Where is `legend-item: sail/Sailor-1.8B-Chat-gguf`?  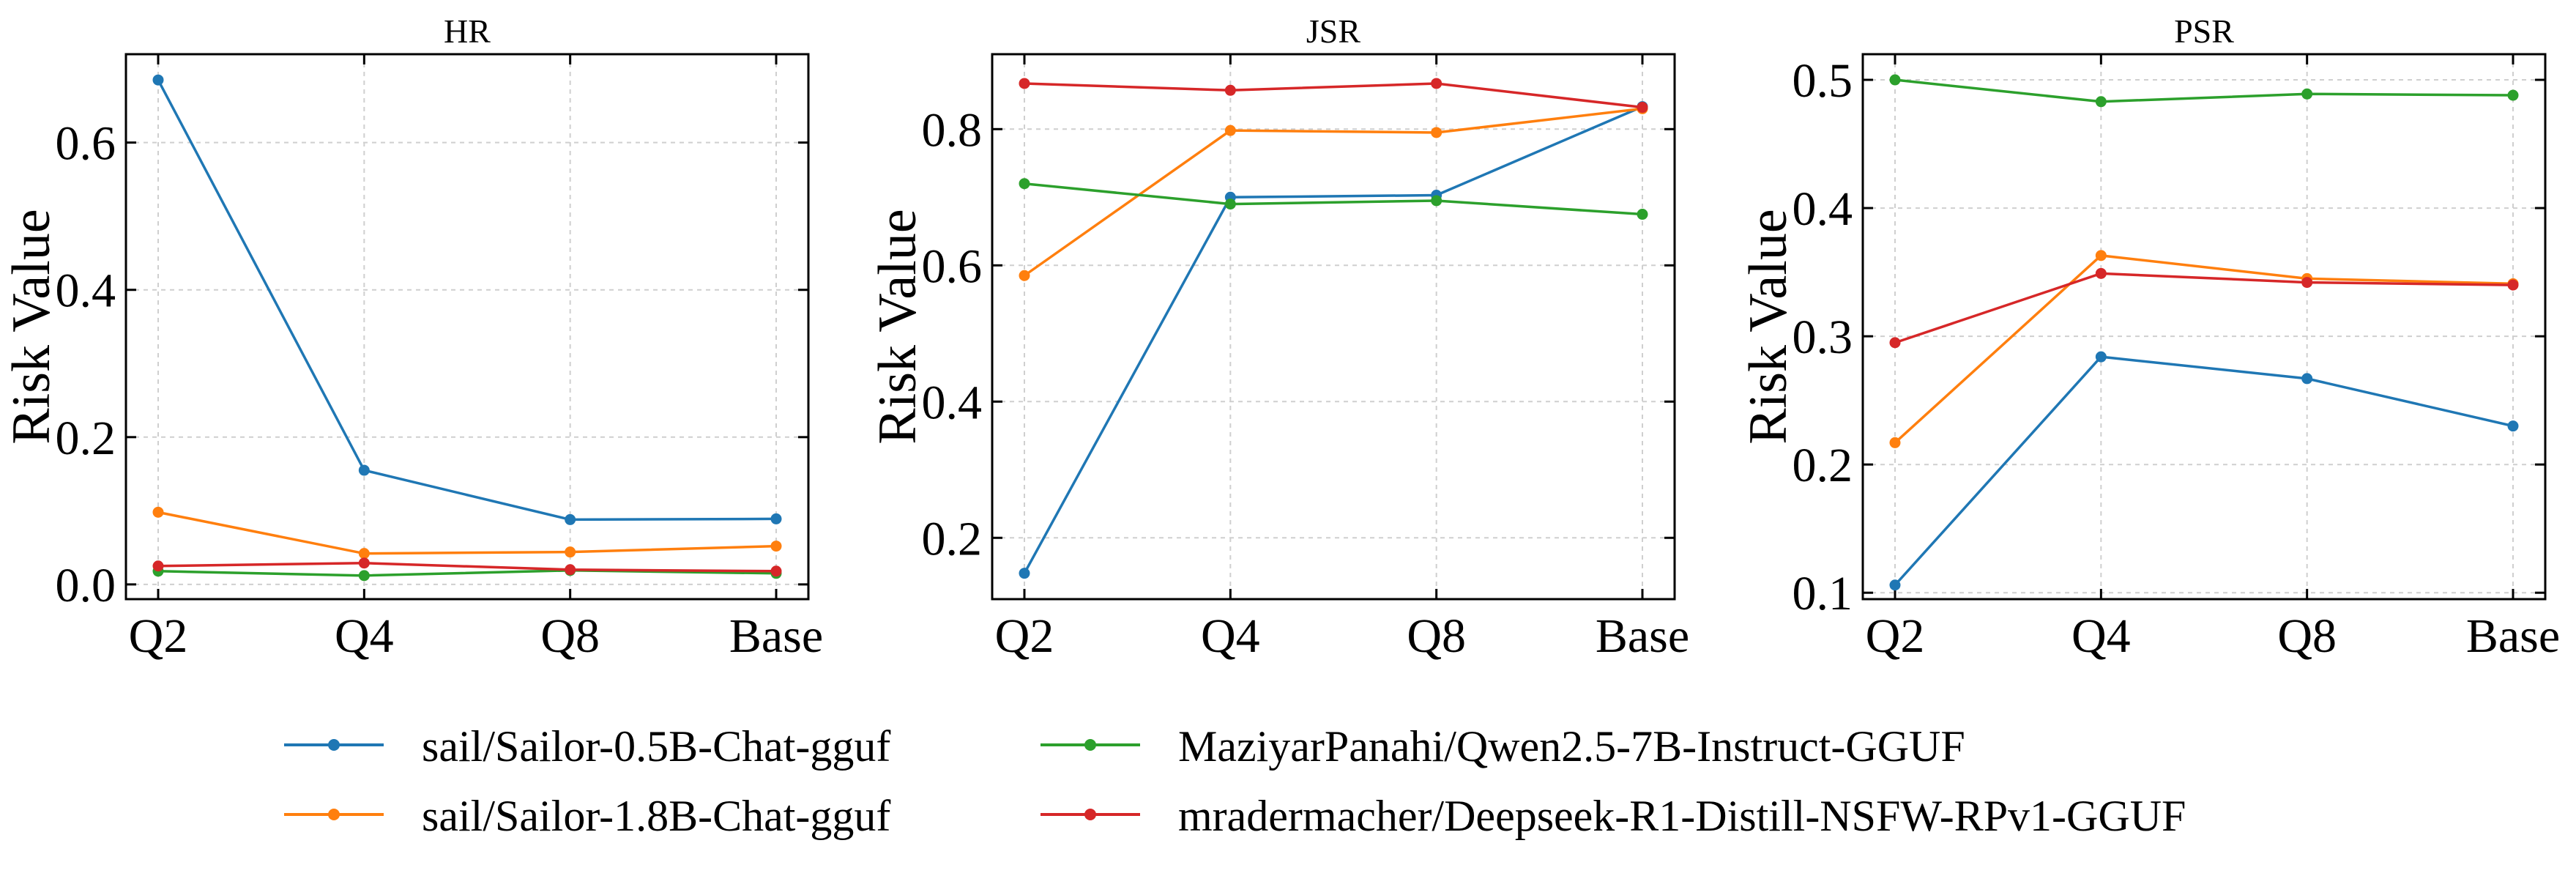
legend-item: sail/Sailor-1.8B-Chat-gguf is located at coordinates (587, 816).